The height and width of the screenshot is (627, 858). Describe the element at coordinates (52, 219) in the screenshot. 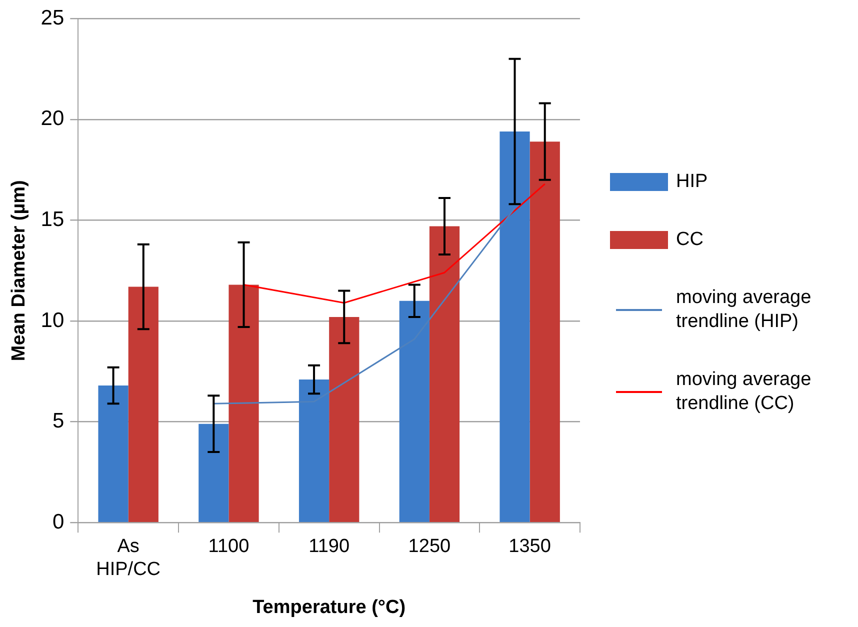

I see `y-tick-label: 15` at that location.